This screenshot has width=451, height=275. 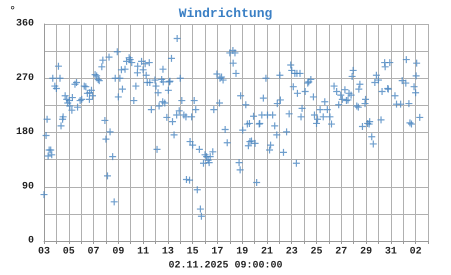 What do you see at coordinates (390, 252) in the screenshot?
I see `x-tick-label: 31` at bounding box center [390, 252].